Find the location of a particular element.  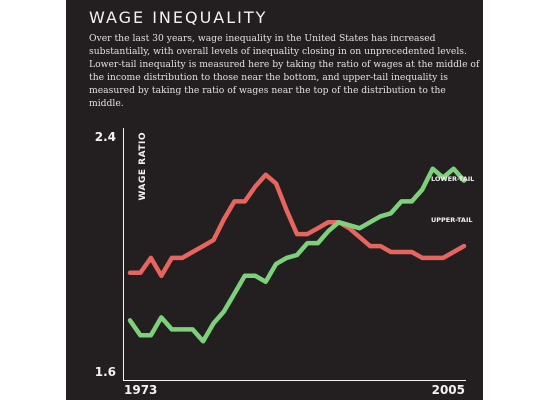

y-axis-title: WAGE RATIO is located at coordinates (143, 166).